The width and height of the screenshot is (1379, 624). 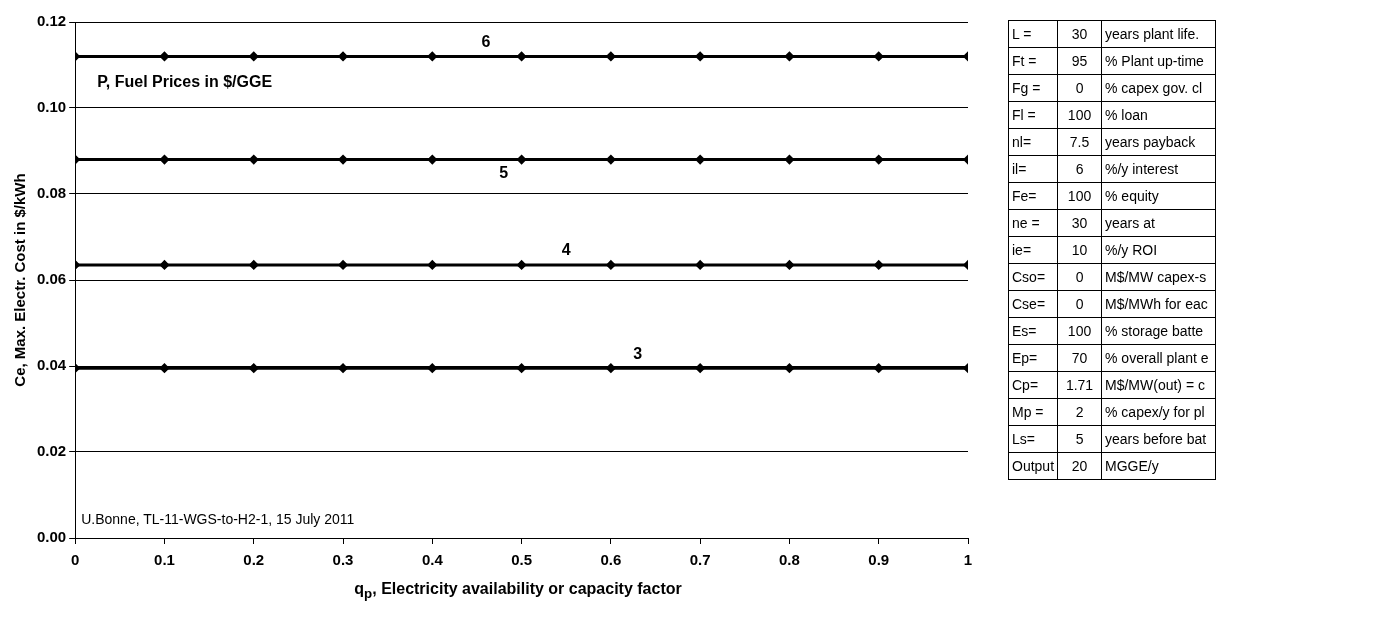 I want to click on text: M$/MW(out) = c, so click(x=1158, y=385).